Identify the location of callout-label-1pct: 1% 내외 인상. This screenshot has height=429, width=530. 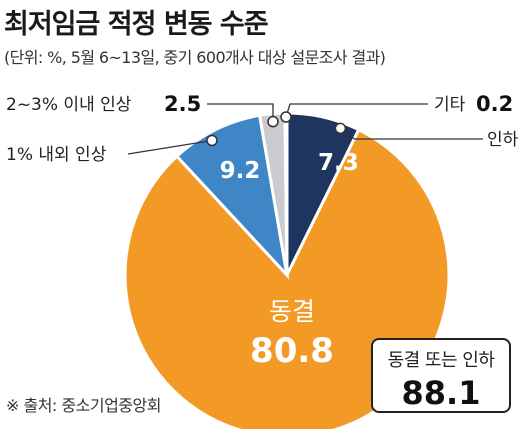
(56, 155).